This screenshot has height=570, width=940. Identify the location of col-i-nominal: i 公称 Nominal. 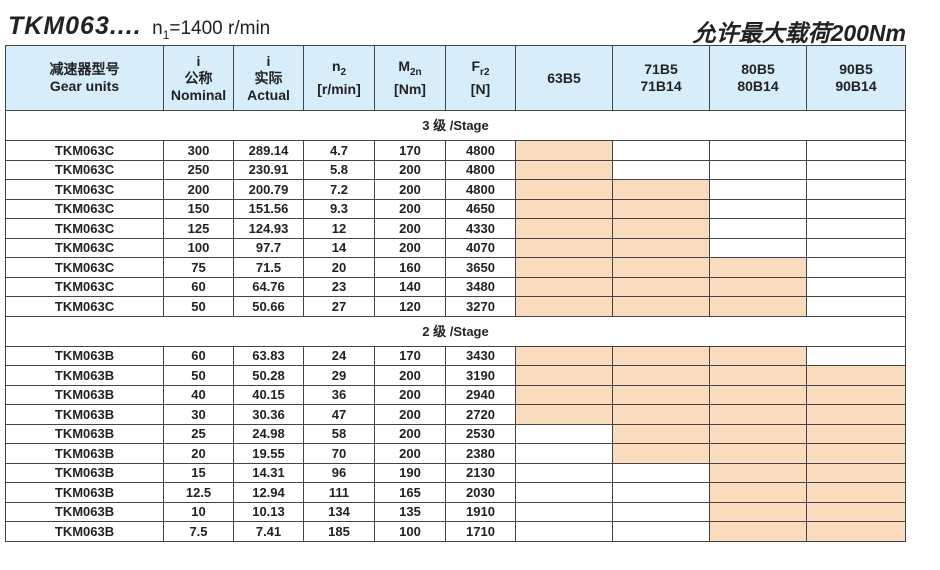
(198, 78).